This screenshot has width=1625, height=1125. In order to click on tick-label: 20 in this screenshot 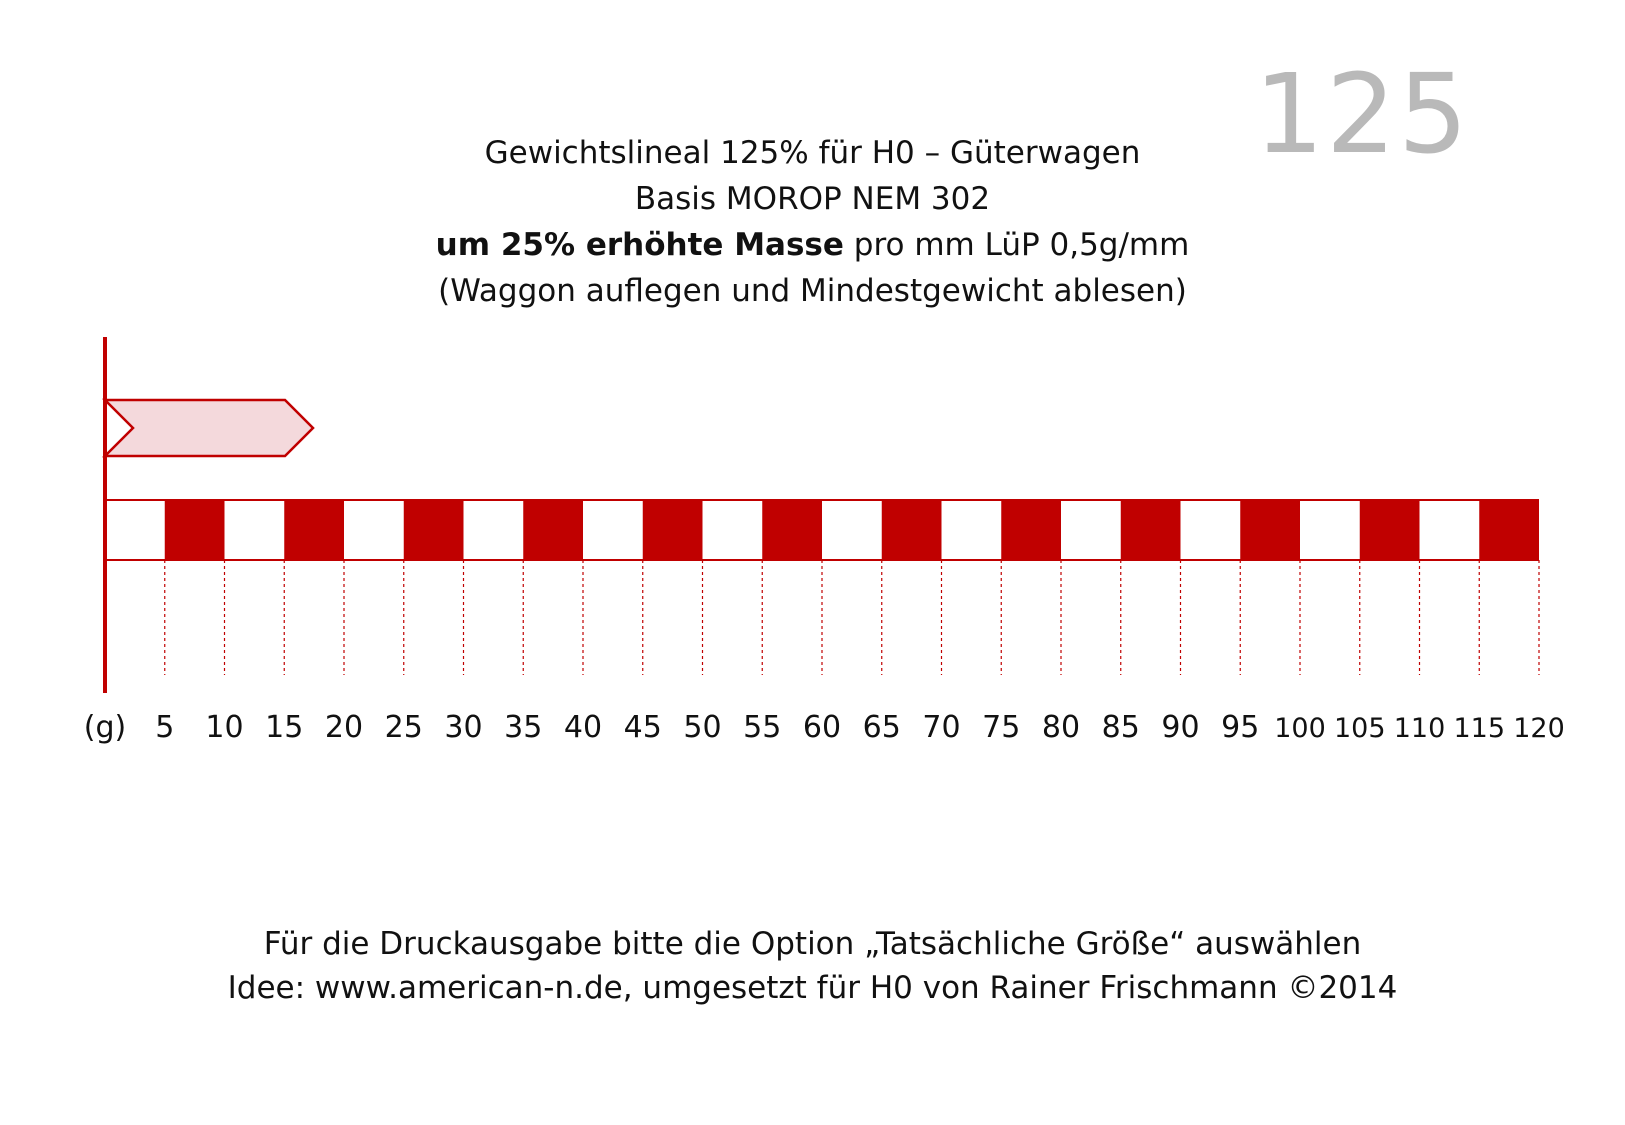, I will do `click(344, 727)`.